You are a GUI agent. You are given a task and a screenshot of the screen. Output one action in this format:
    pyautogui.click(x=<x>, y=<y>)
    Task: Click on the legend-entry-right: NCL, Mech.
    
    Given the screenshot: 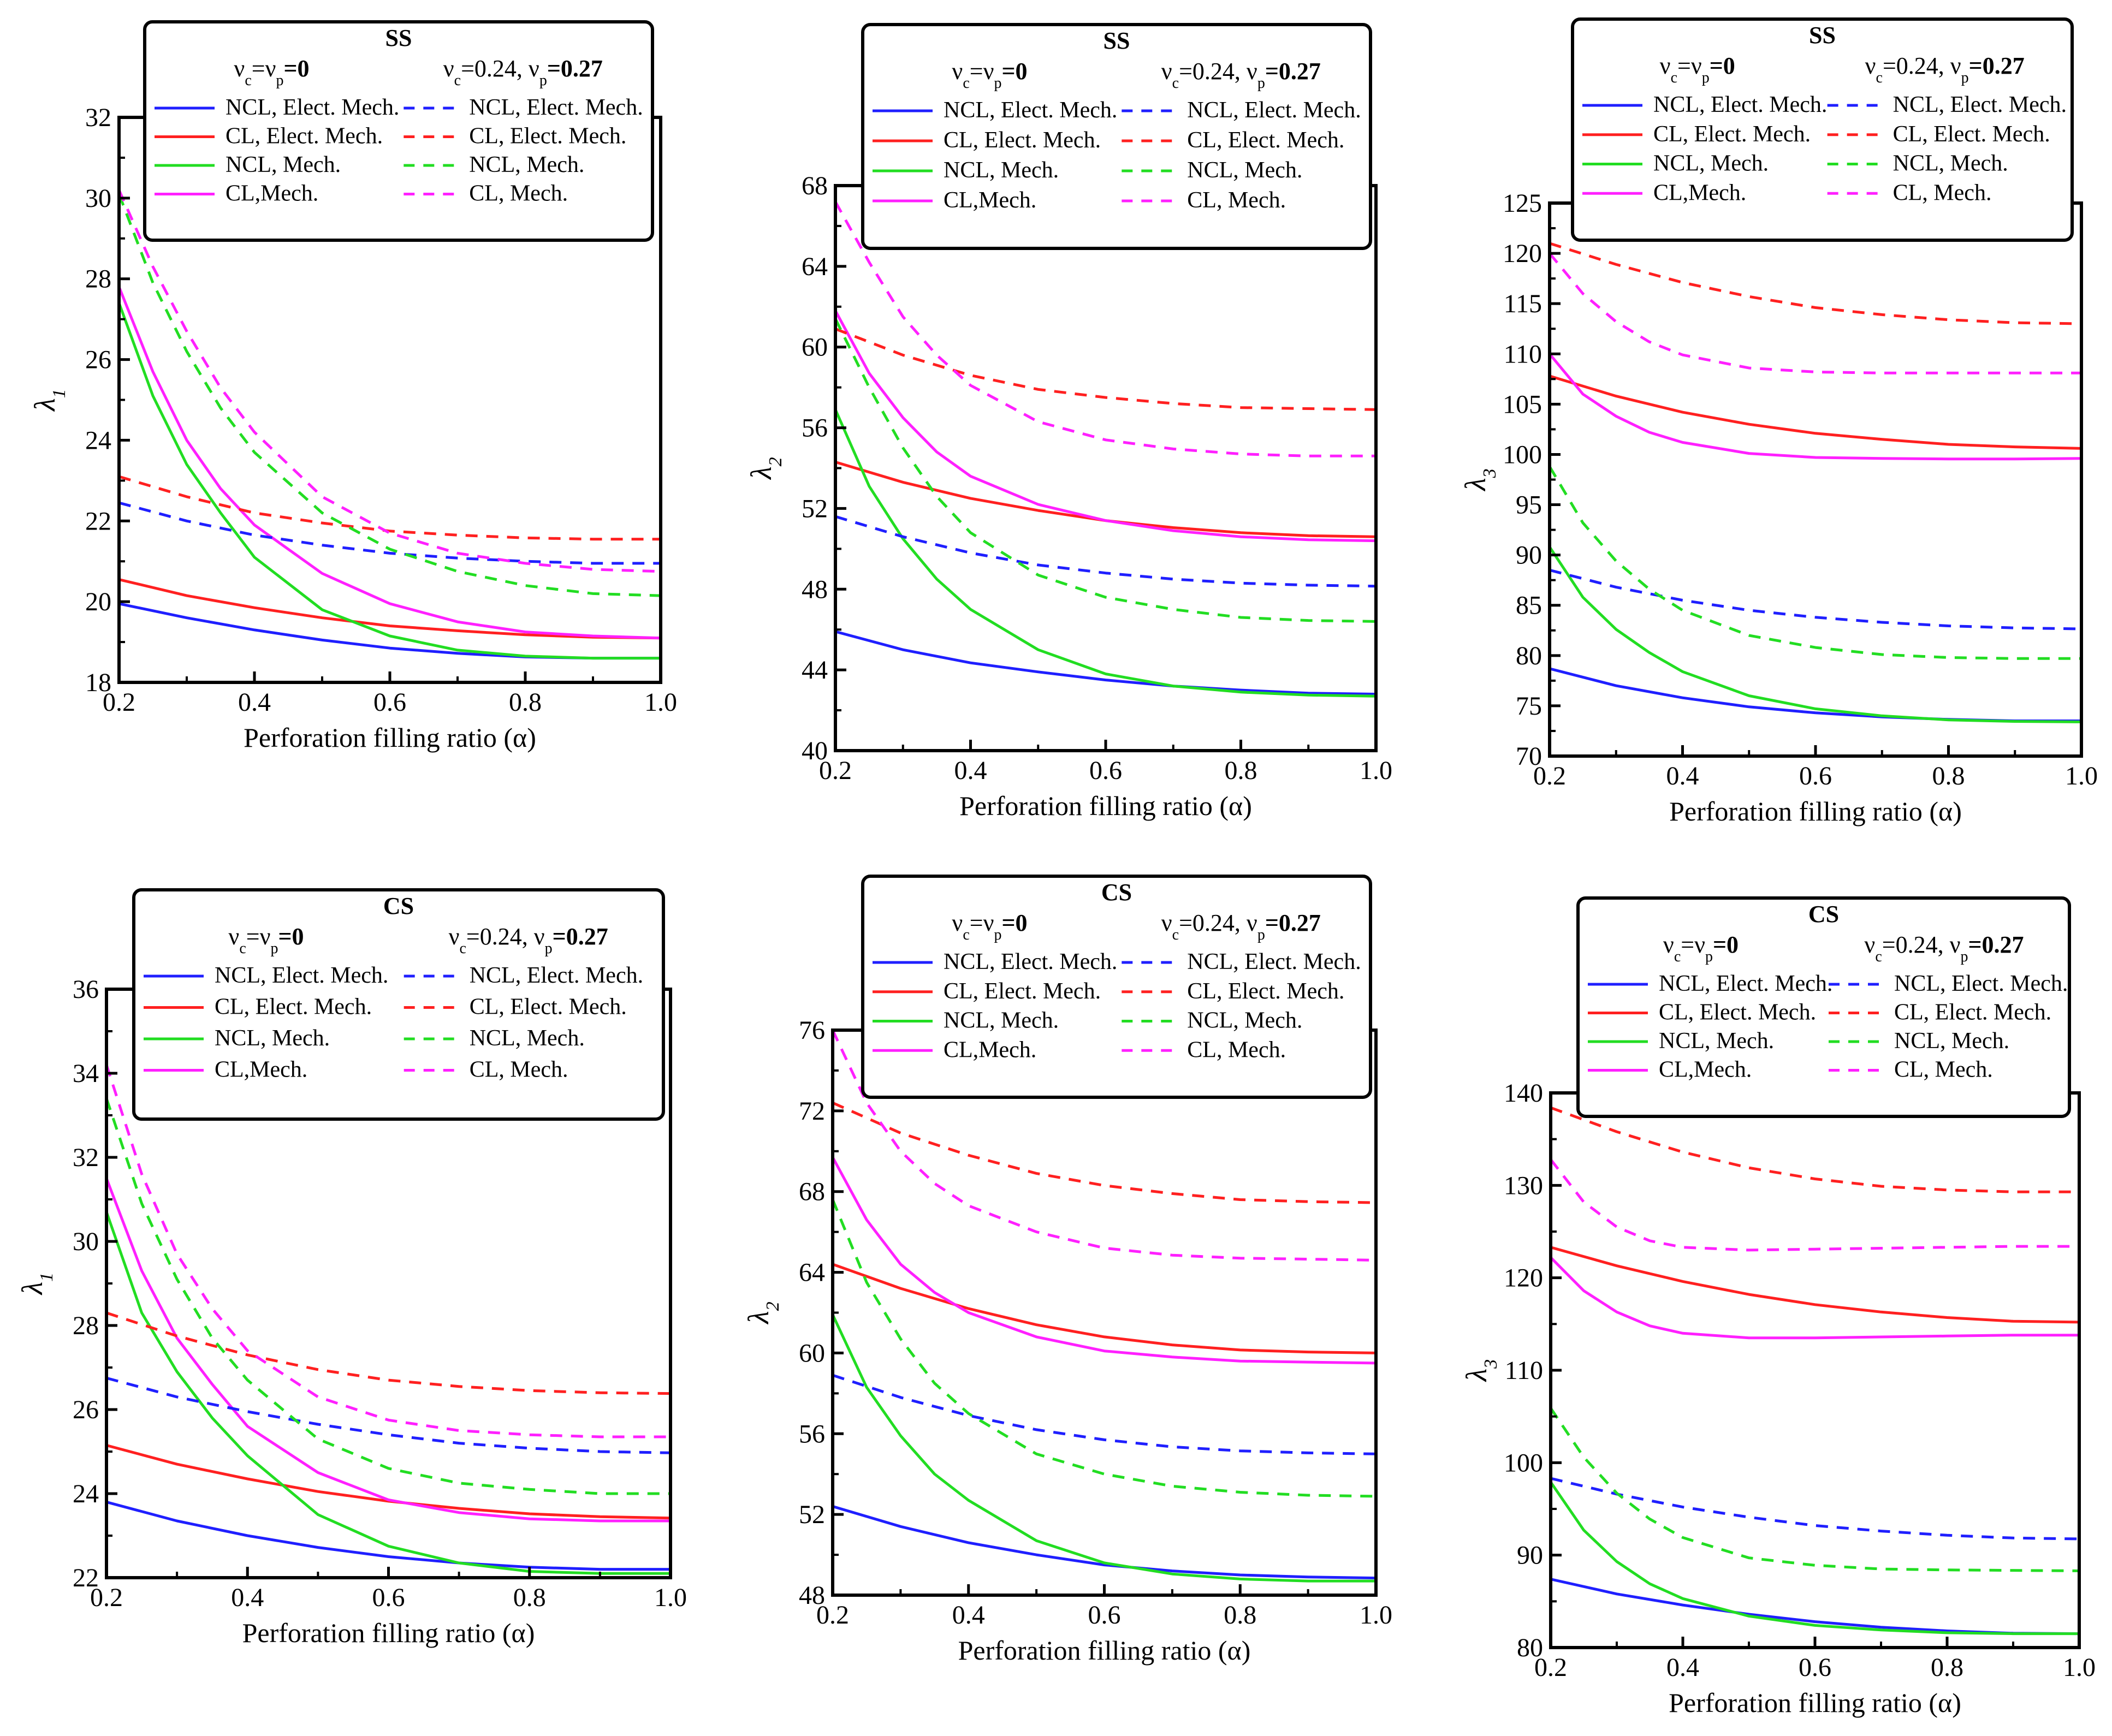 What is the action you would take?
    pyautogui.click(x=1951, y=1041)
    